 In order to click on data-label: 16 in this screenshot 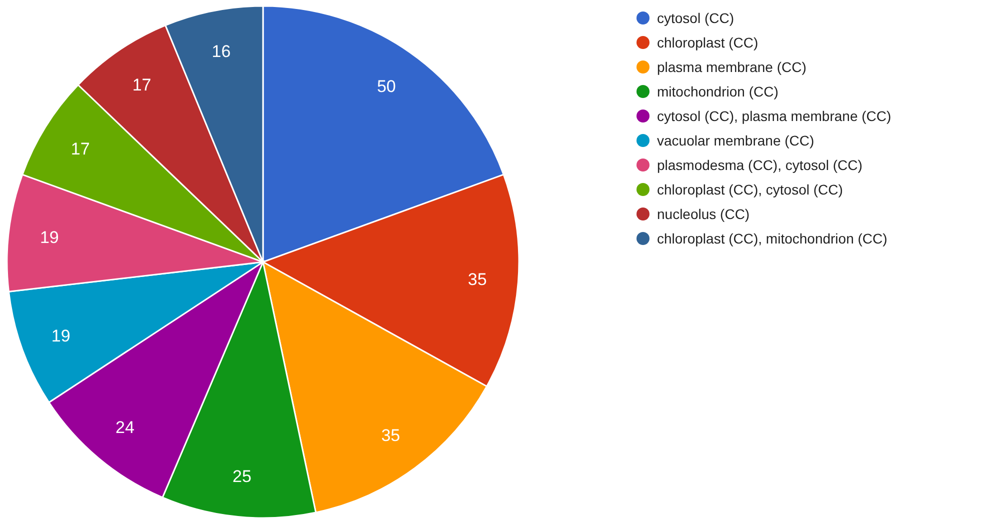, I will do `click(221, 52)`.